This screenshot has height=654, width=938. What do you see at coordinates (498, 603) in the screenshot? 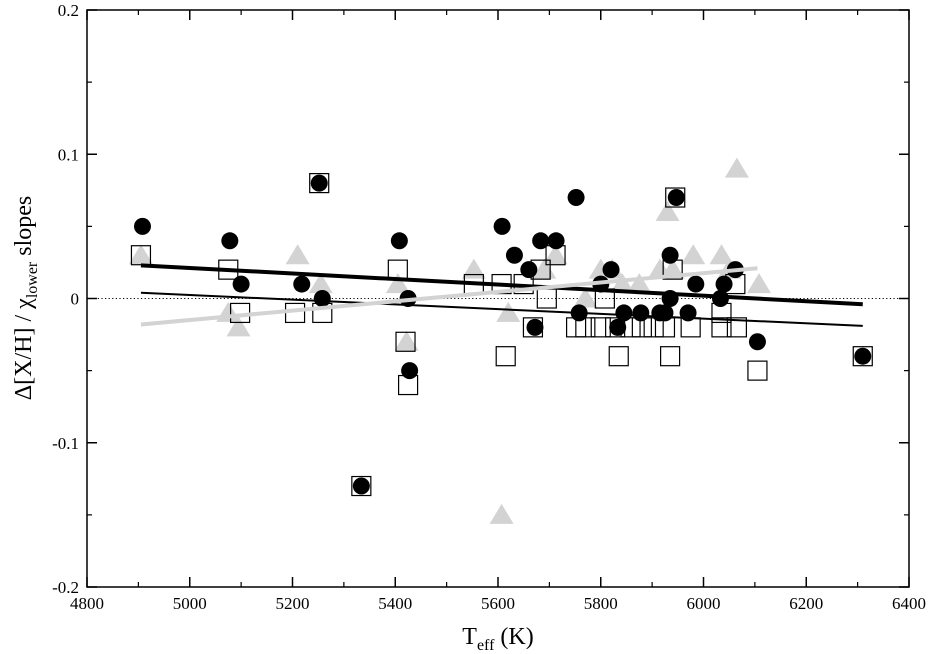
I see `x-tick-label: 5600` at bounding box center [498, 603].